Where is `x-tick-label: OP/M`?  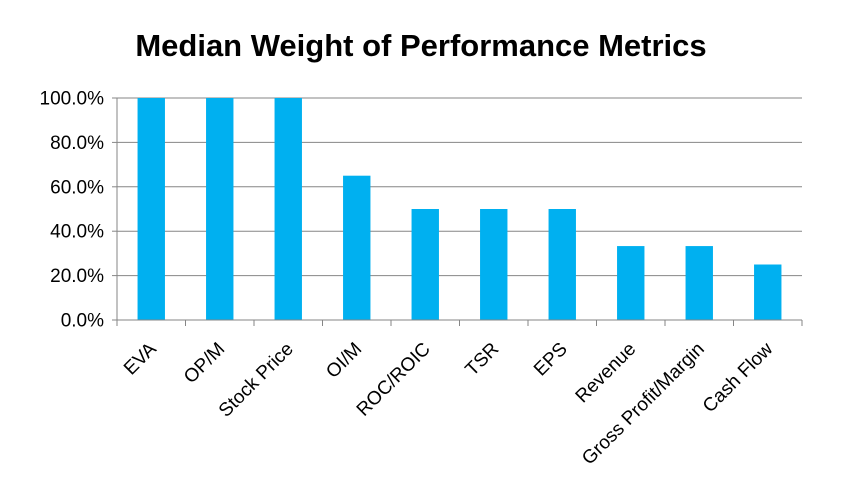
x-tick-label: OP/M is located at coordinates (204, 363).